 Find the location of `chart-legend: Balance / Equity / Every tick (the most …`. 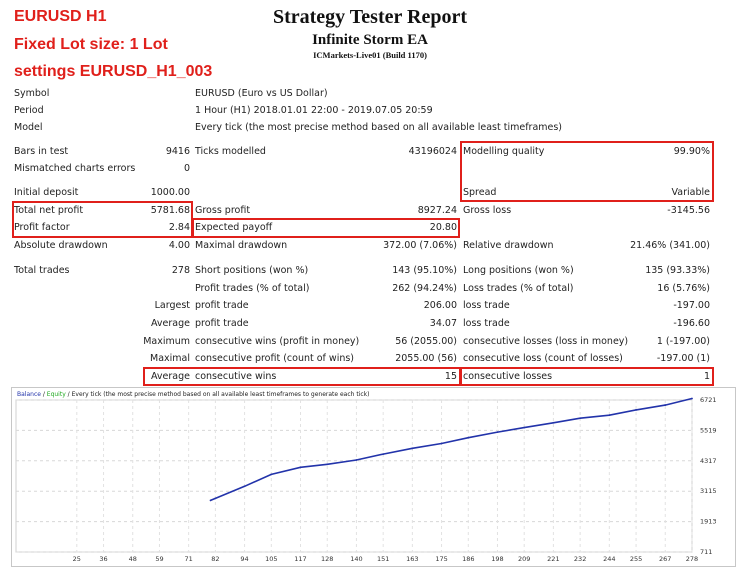

chart-legend: Balance / Equity / Every tick (the most … is located at coordinates (193, 394).